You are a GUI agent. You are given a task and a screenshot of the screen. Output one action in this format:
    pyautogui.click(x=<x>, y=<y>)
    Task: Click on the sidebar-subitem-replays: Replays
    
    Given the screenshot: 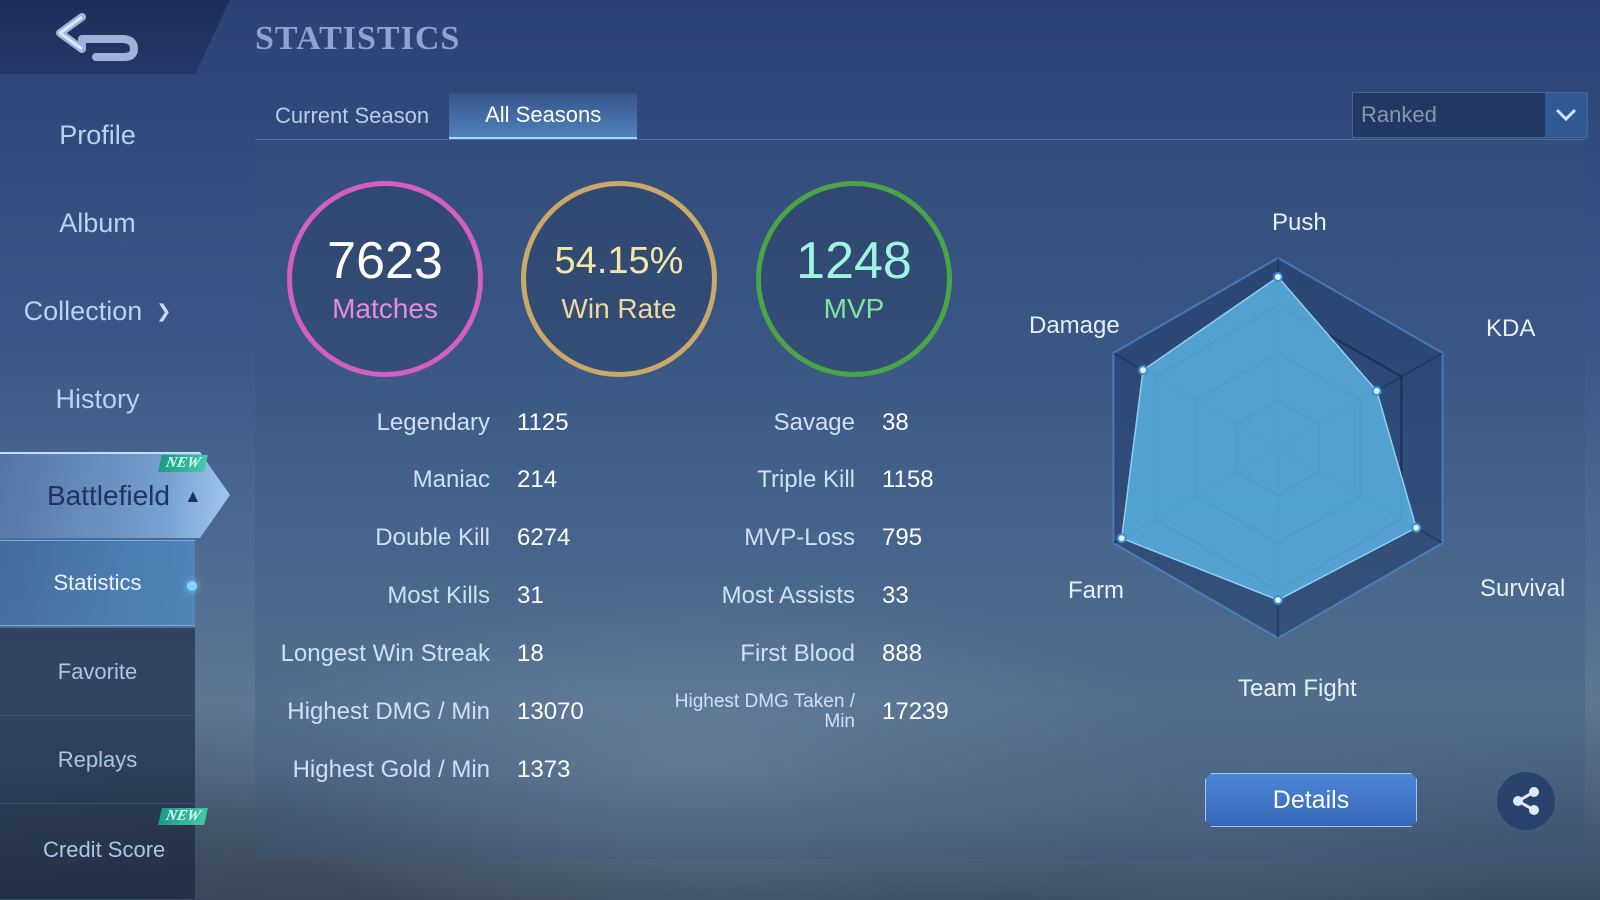 What is the action you would take?
    pyautogui.click(x=97, y=760)
    